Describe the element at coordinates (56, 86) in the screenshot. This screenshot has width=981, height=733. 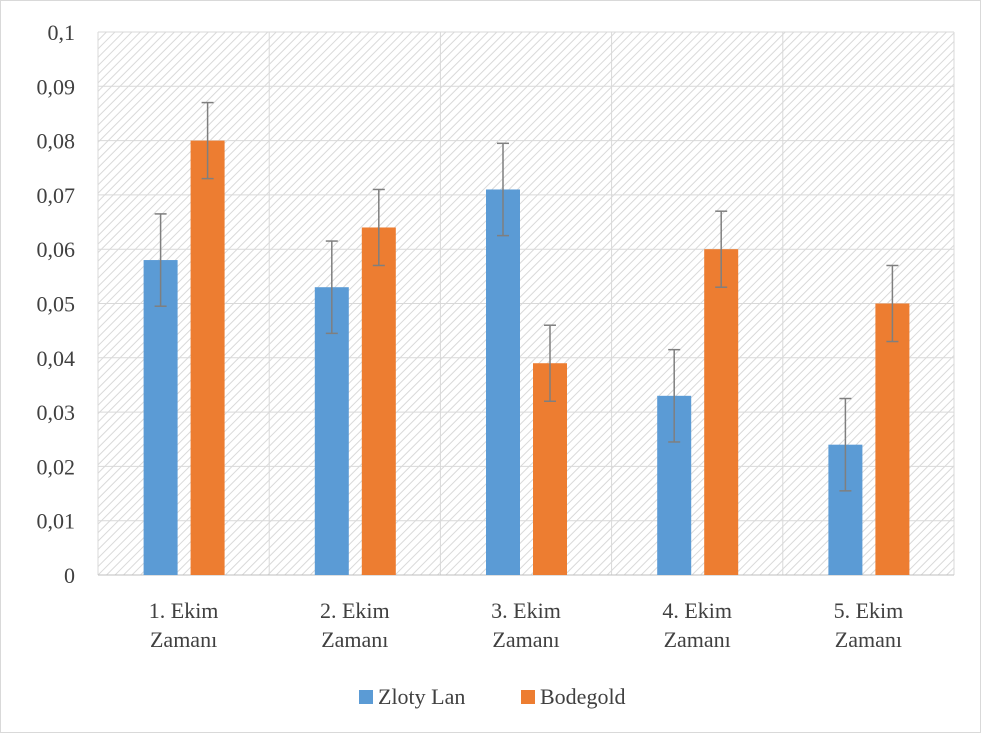
I see `y-tick-label: 0,09` at that location.